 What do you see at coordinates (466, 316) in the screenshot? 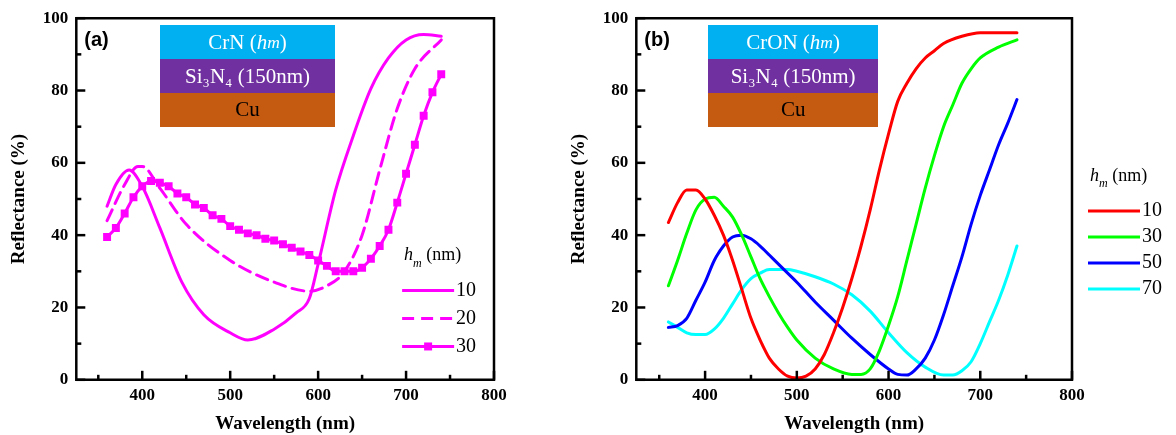
I see `legend-label: 20` at bounding box center [466, 316].